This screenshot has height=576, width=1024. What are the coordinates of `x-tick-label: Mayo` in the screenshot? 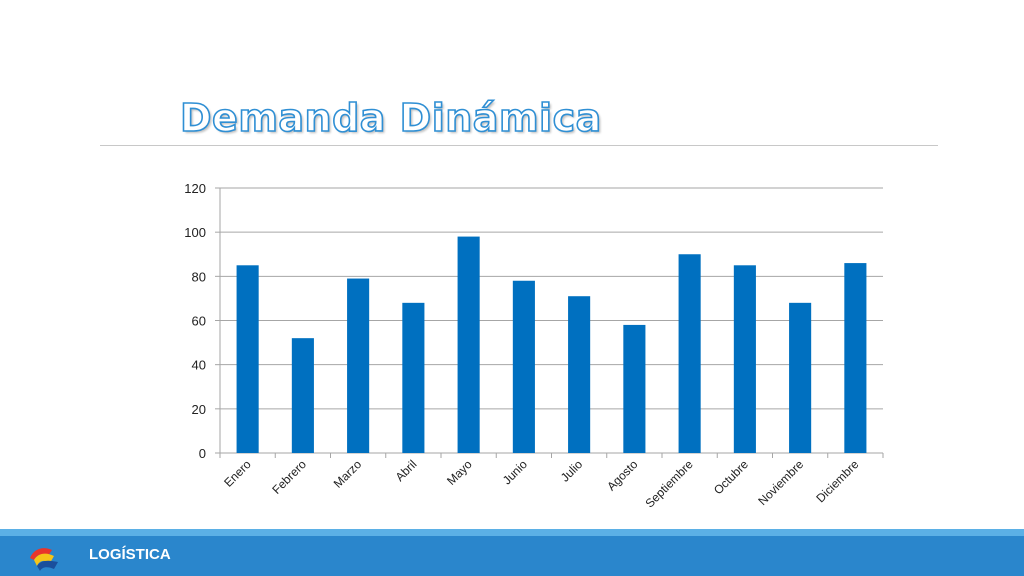 It's located at (459, 472).